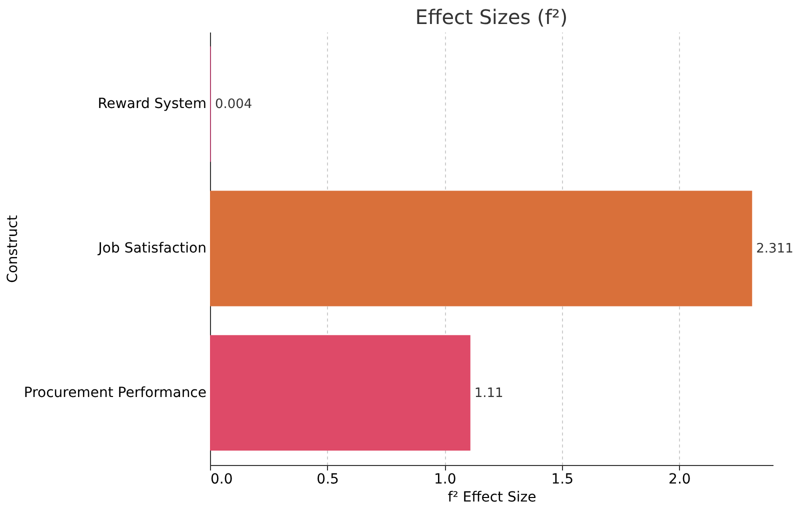  I want to click on bar, so click(340, 393).